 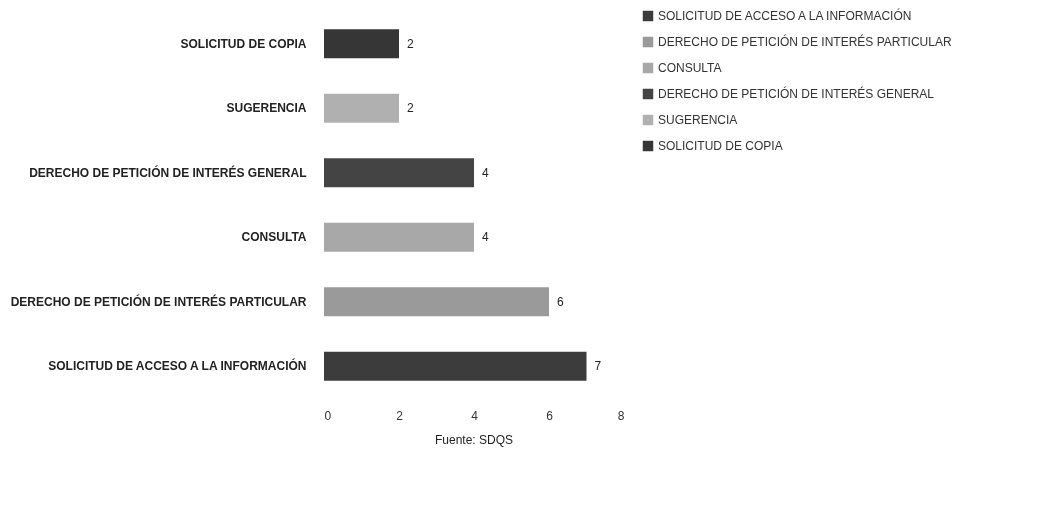 I want to click on x-tick-label: 4, so click(x=475, y=415).